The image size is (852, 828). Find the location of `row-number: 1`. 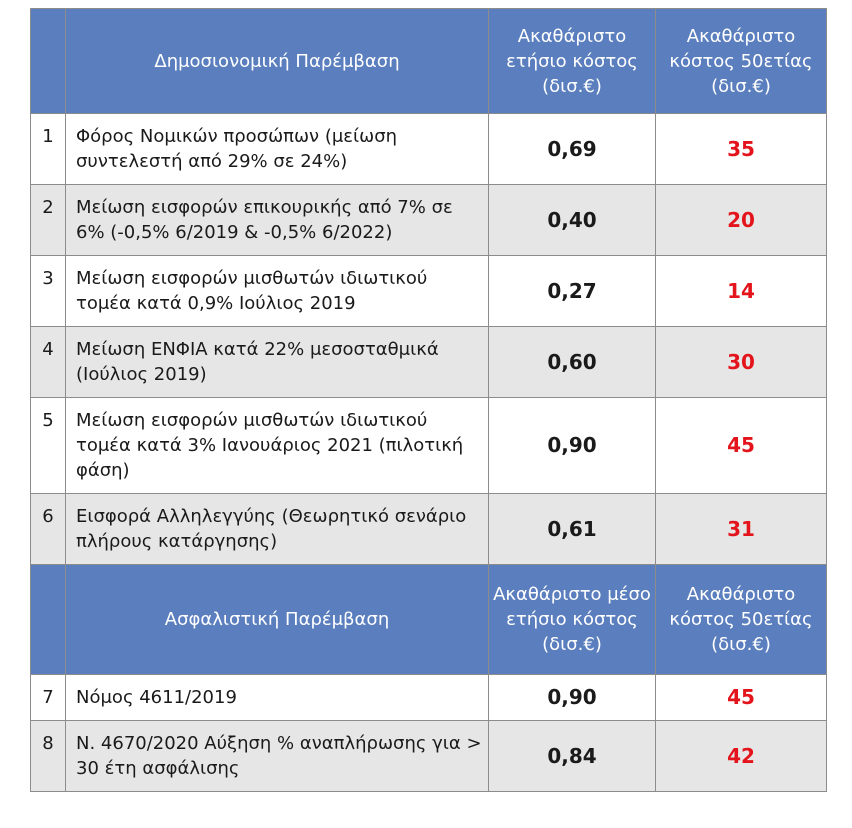

row-number: 1 is located at coordinates (48, 149).